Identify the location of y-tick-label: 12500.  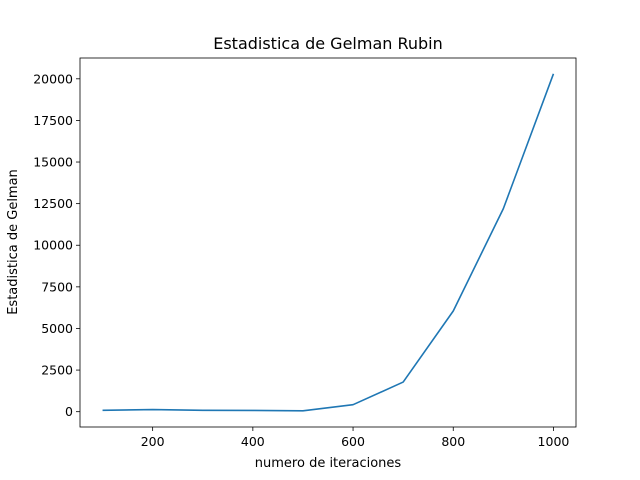
(53, 203).